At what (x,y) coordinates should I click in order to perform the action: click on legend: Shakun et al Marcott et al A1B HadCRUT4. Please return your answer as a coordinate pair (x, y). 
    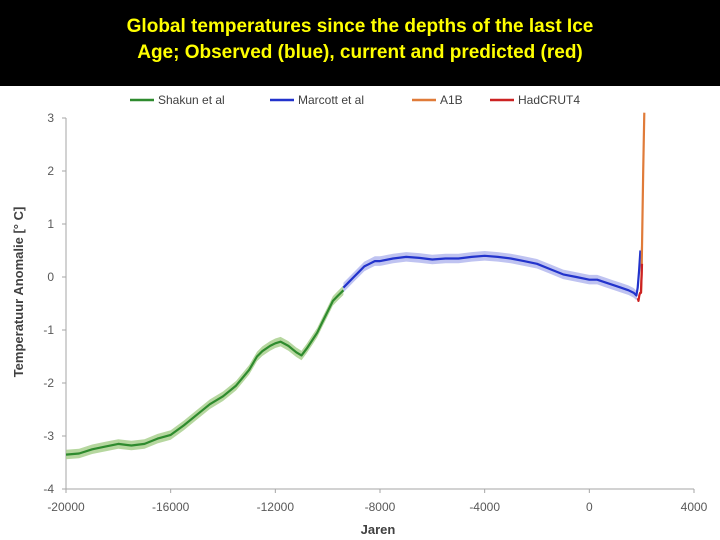
    Looking at the image, I should click on (355, 100).